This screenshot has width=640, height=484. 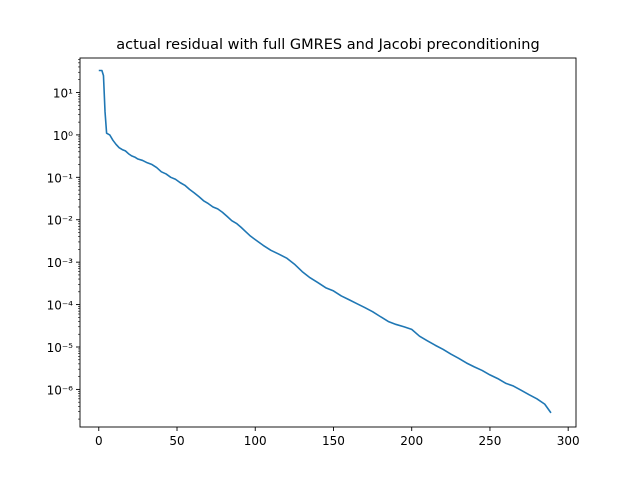 I want to click on y-tick-label: 10¹, so click(x=63, y=93).